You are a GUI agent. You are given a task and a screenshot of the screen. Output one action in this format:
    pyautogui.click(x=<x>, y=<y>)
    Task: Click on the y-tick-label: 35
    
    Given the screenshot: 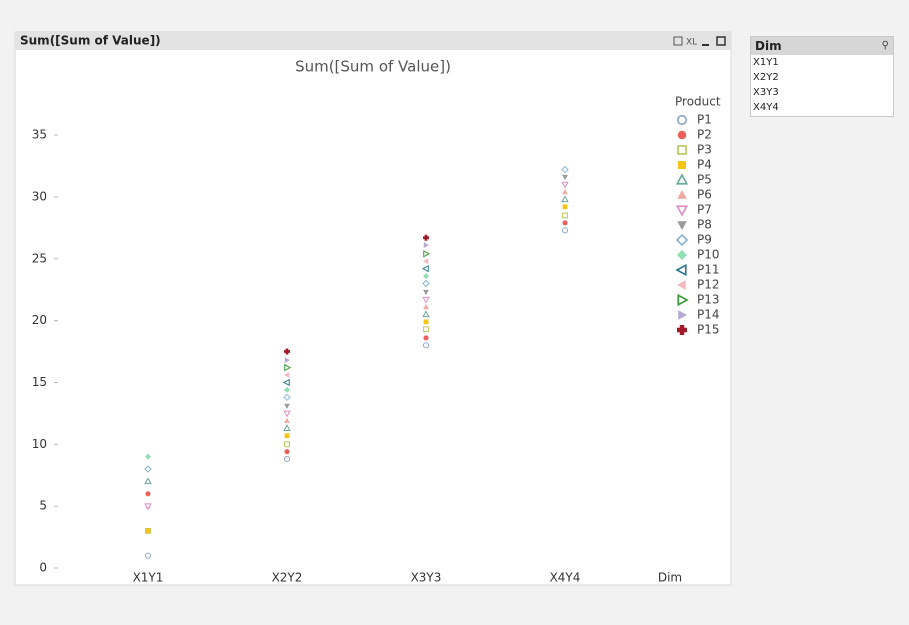 What is the action you would take?
    pyautogui.click(x=39, y=135)
    